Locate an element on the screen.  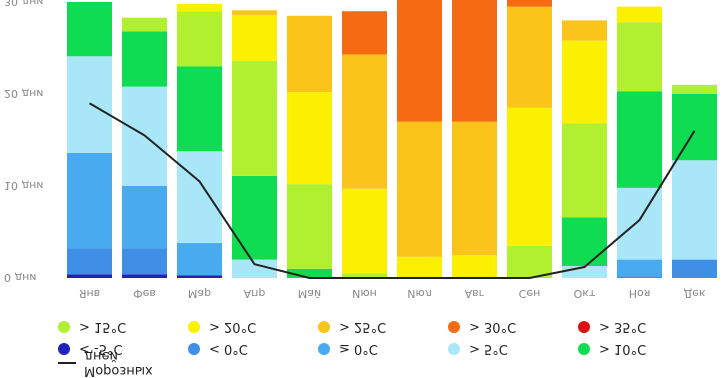
x-tick-label: Фев is located at coordinates (144, 293).